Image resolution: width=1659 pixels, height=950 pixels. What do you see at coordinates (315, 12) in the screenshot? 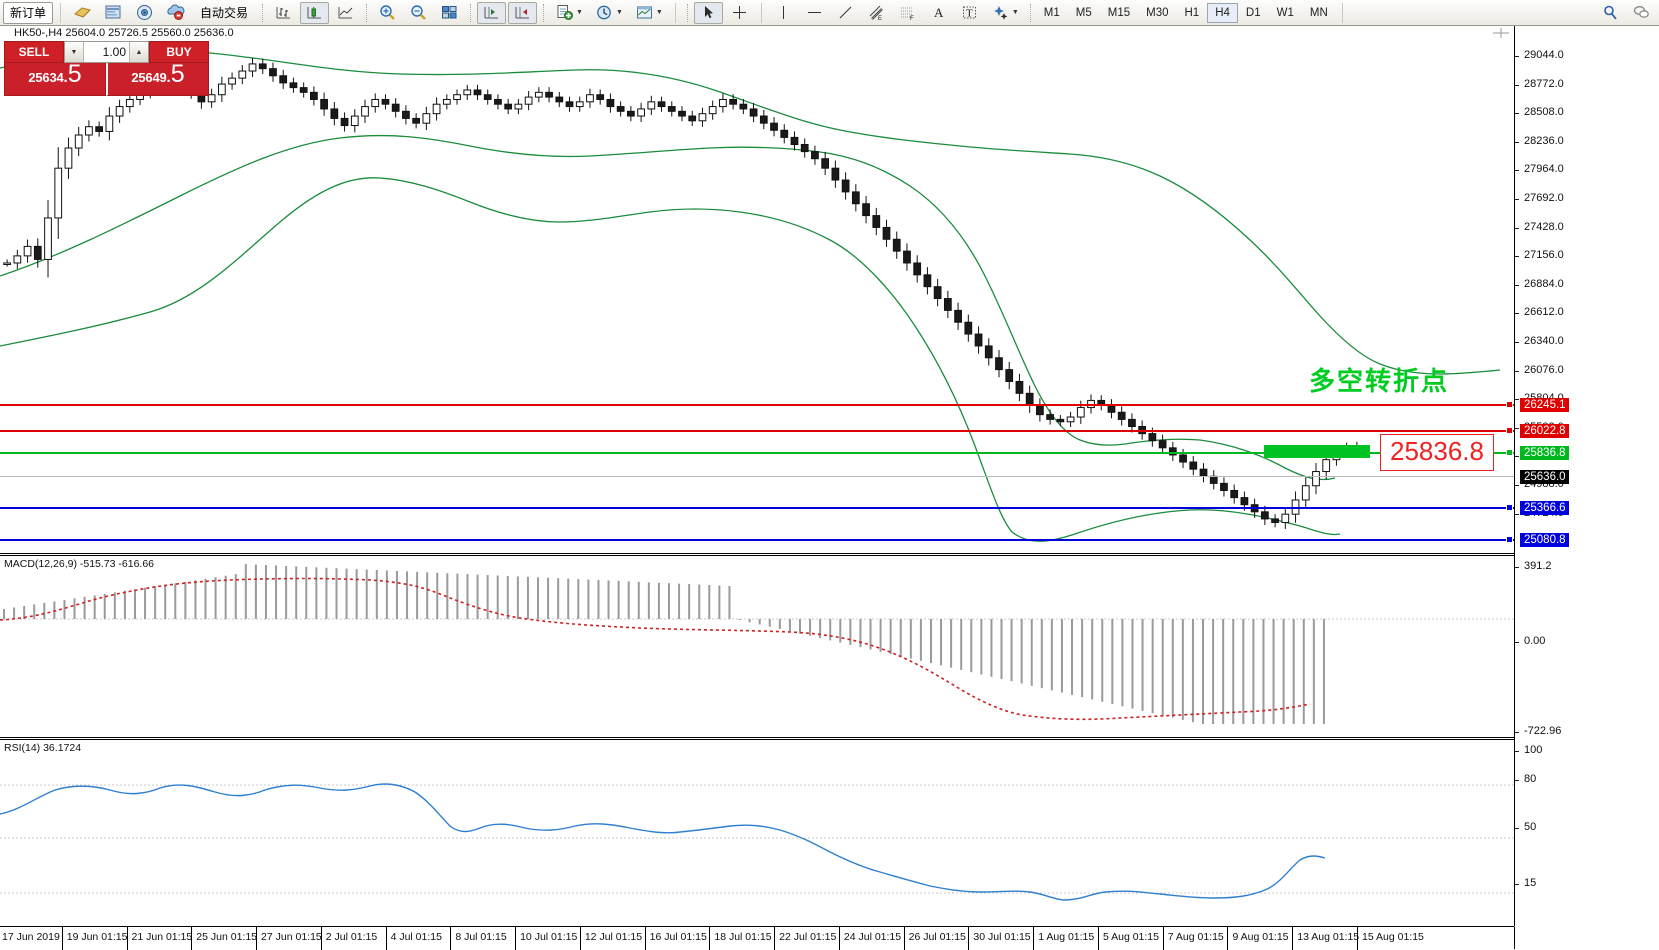
I see `candlestick-chart-icon` at bounding box center [315, 12].